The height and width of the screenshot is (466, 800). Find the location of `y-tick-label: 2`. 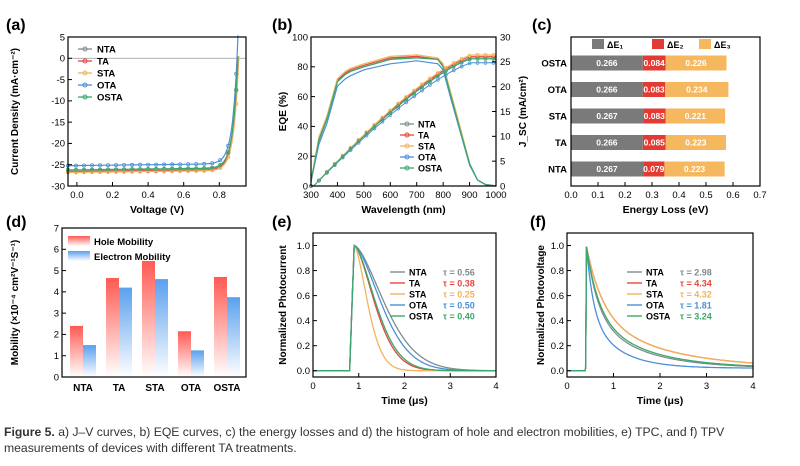

y-tick-label: 2 is located at coordinates (56, 335).